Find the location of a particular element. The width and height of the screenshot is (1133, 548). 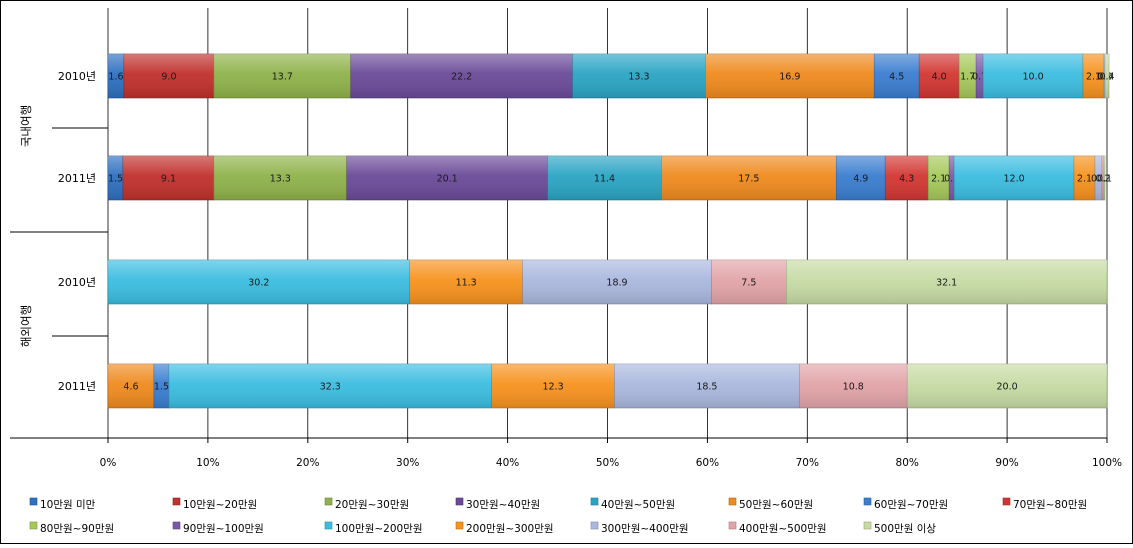

legend-label: 300만원~400만원 is located at coordinates (645, 529).